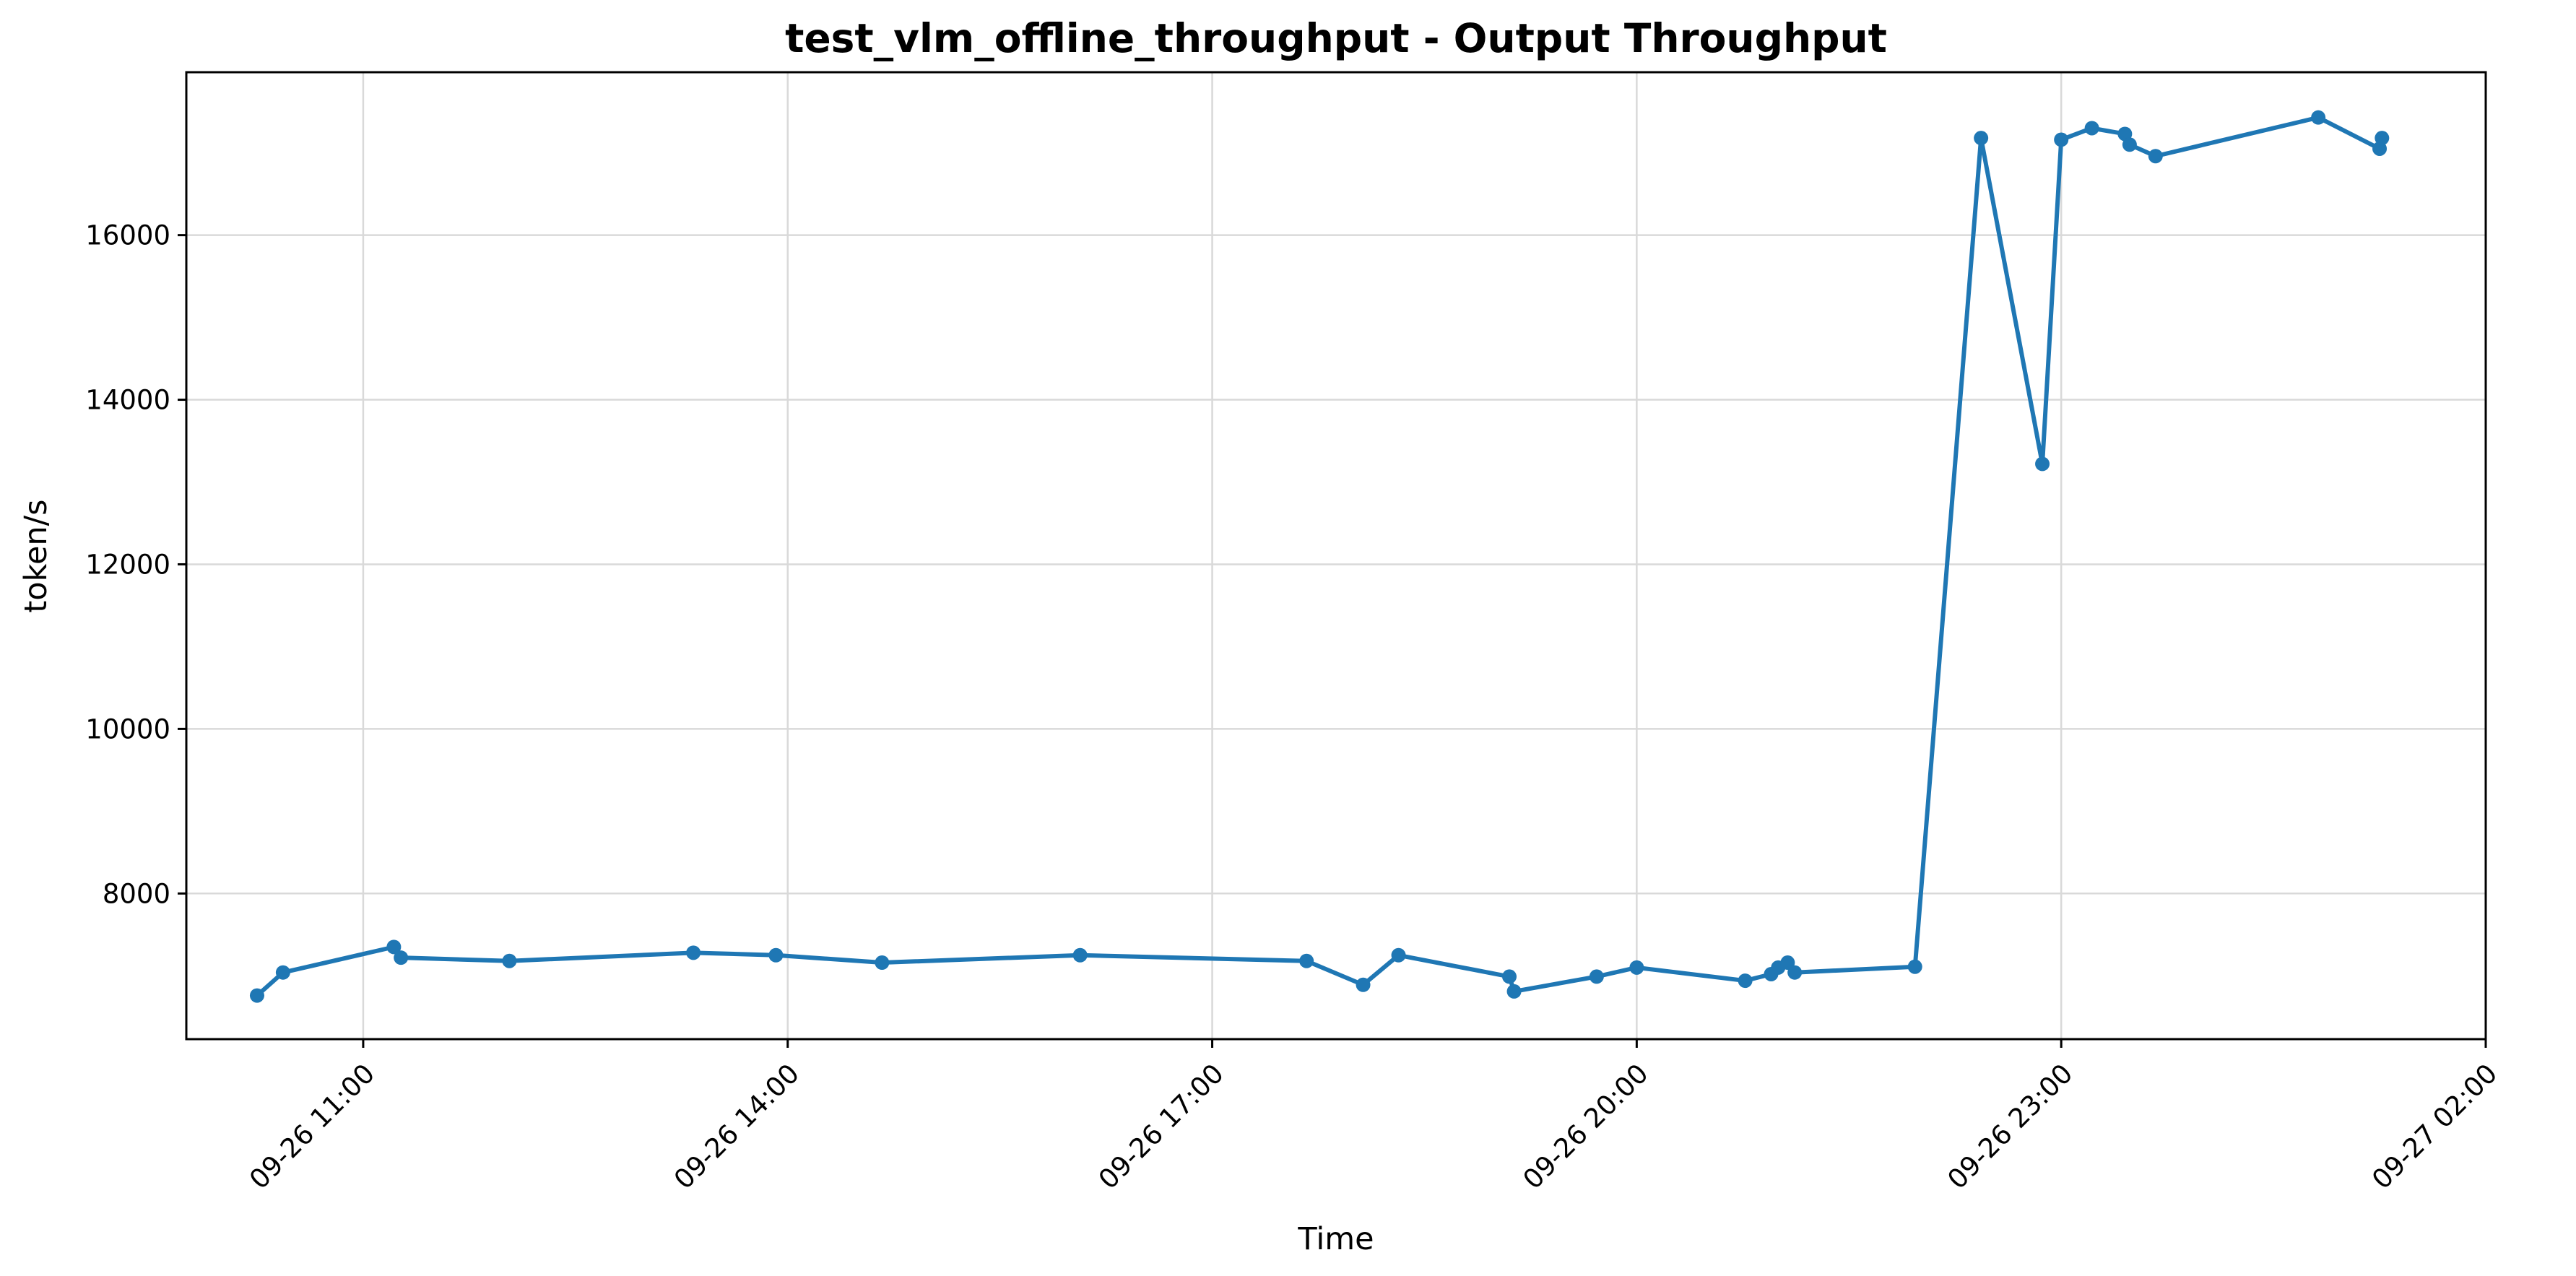  What do you see at coordinates (2434, 1126) in the screenshot?
I see `x-tick-label: 09-27 02:00` at bounding box center [2434, 1126].